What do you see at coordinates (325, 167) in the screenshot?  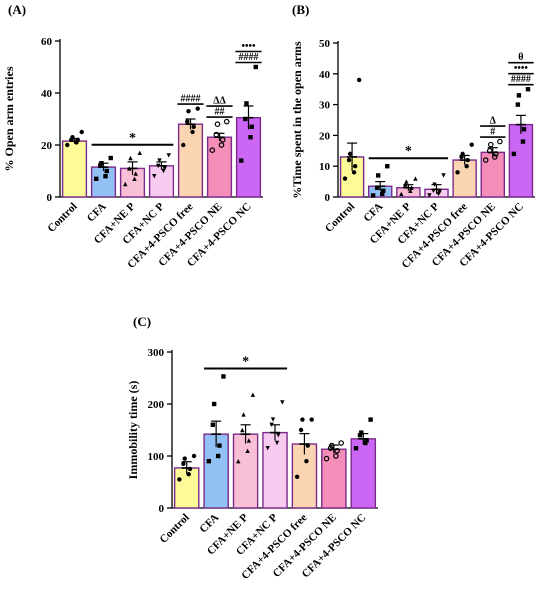 I see `y-tick-label: 10` at bounding box center [325, 167].